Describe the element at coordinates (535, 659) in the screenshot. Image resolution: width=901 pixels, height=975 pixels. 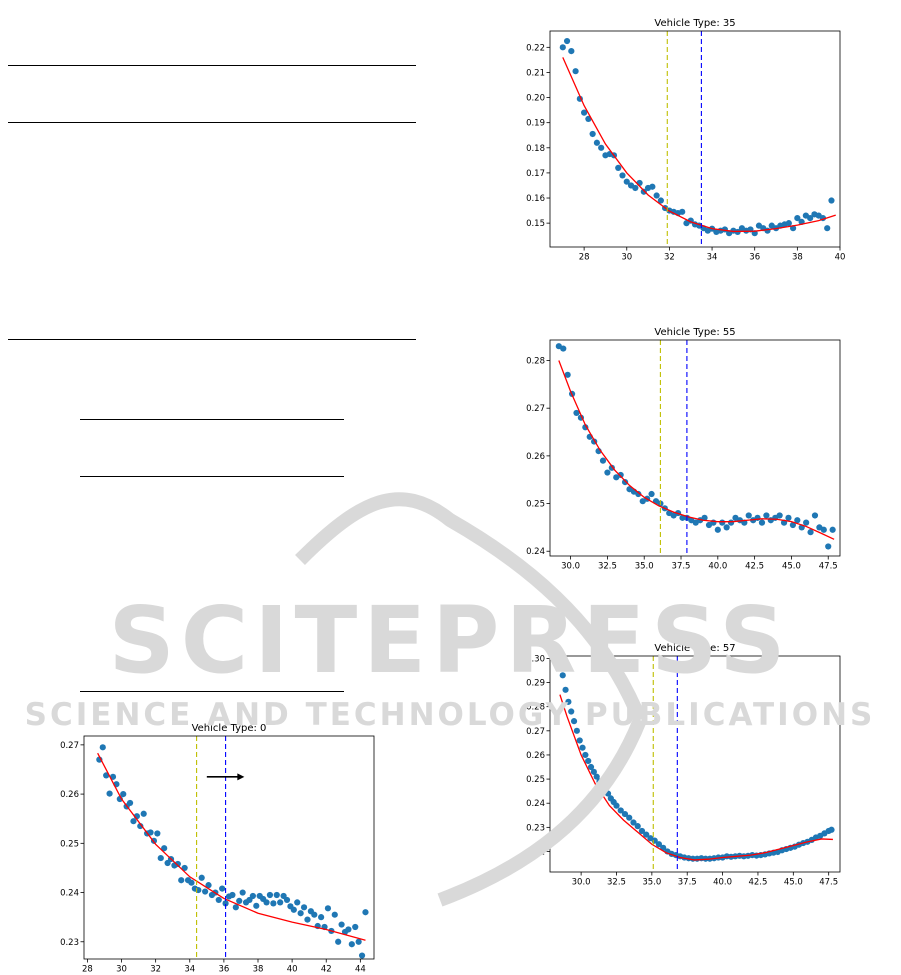
I see `y-tick-label: 0.30` at that location.